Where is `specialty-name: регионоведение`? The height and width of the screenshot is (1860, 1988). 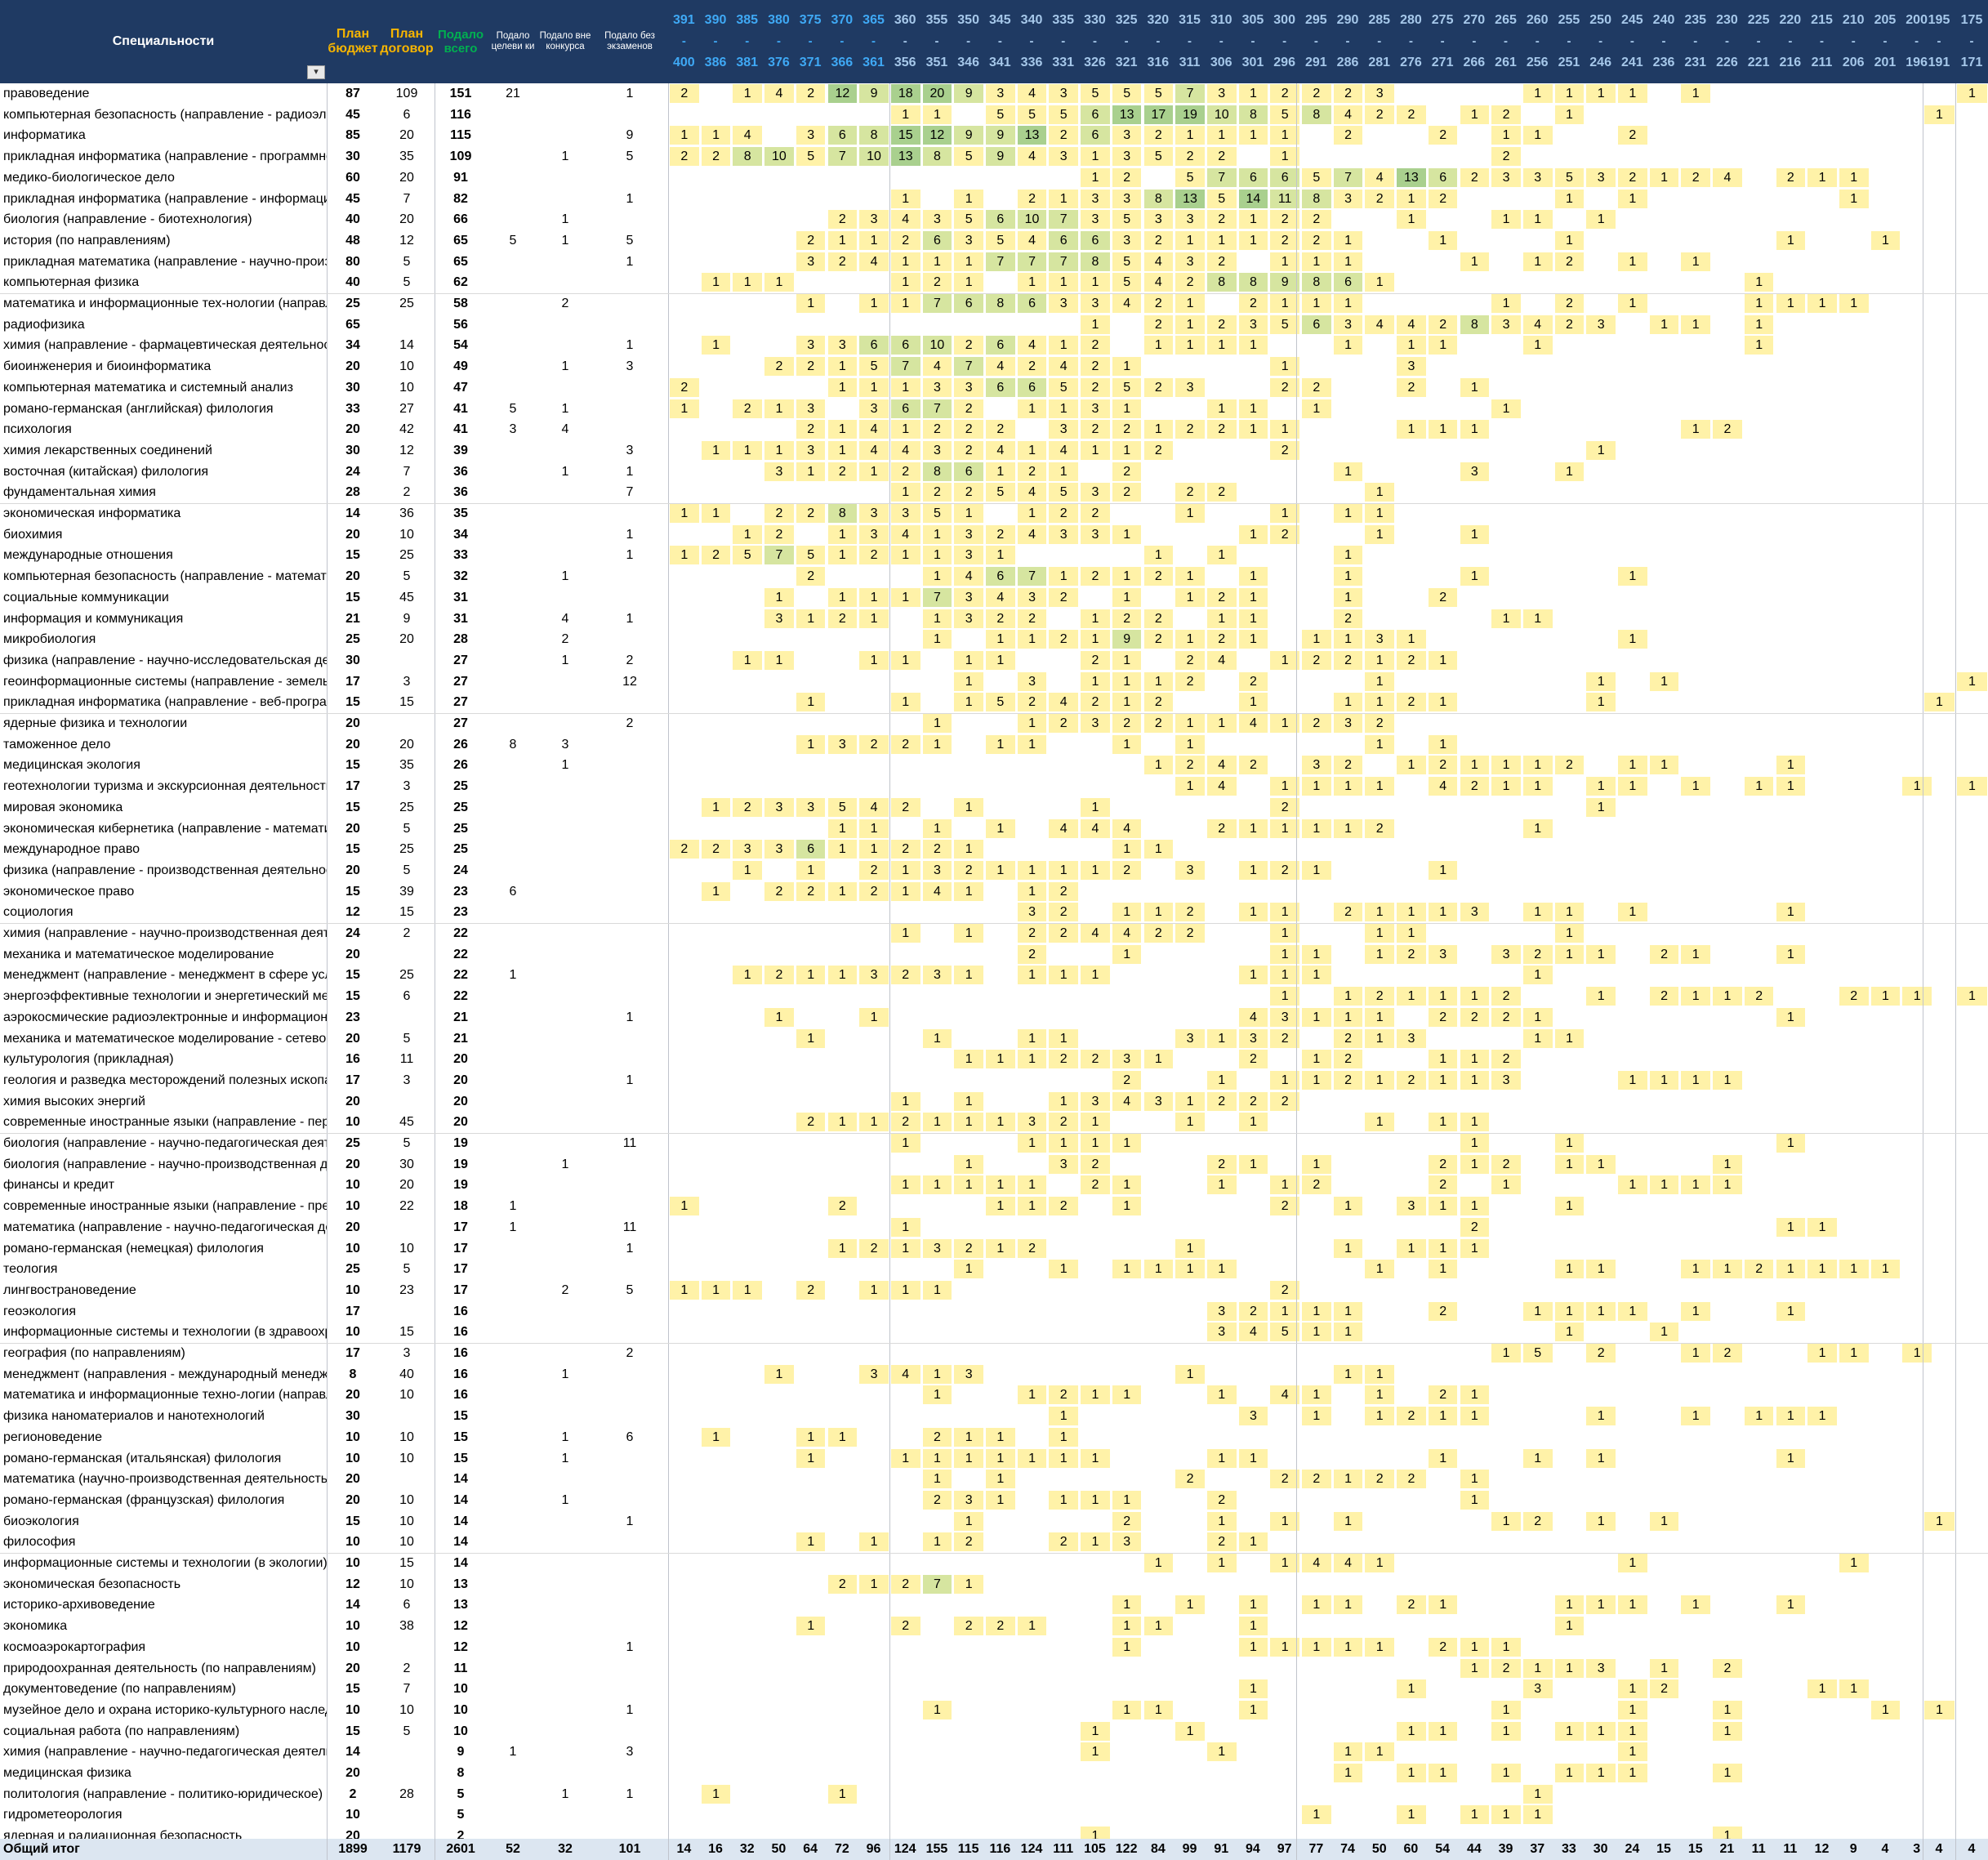 specialty-name: регионоведение is located at coordinates (52, 1437).